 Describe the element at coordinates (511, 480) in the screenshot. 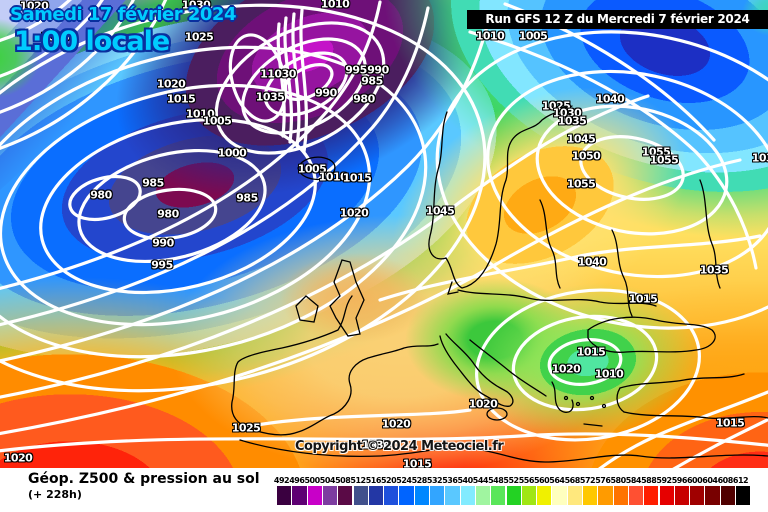

I see `legend-value: 552` at that location.